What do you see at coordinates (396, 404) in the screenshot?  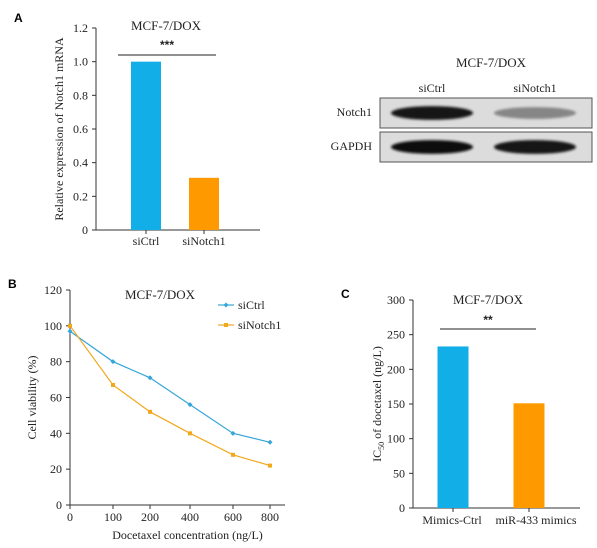 I see `chart-c-y-tick-label: 150` at bounding box center [396, 404].